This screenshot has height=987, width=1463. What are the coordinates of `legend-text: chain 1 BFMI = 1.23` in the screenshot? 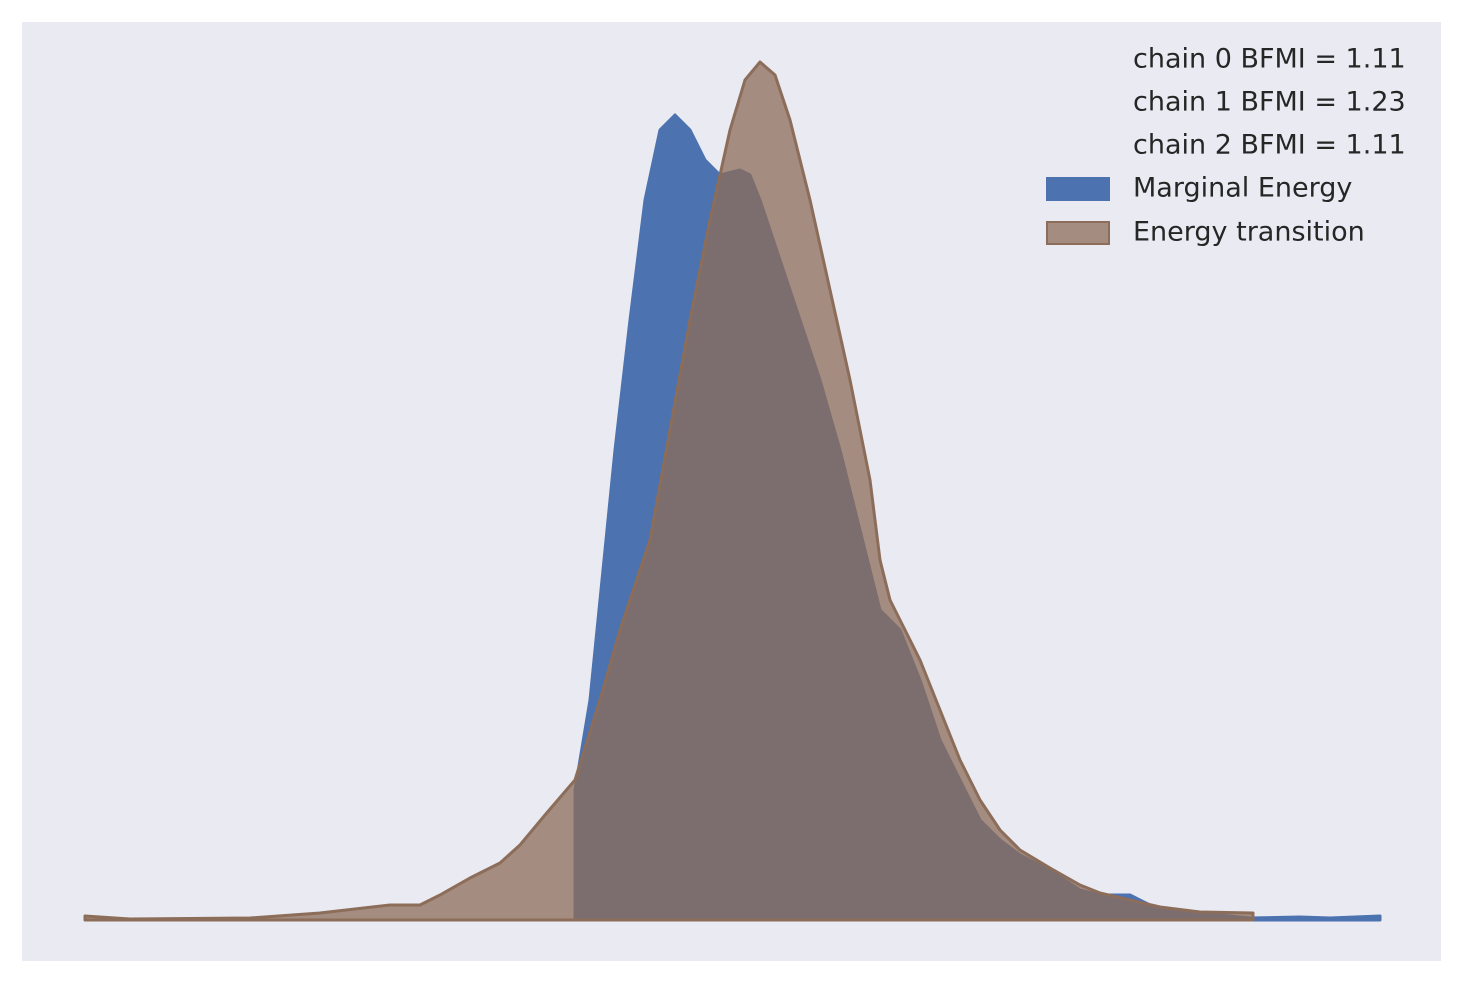 It's located at (1269, 102).